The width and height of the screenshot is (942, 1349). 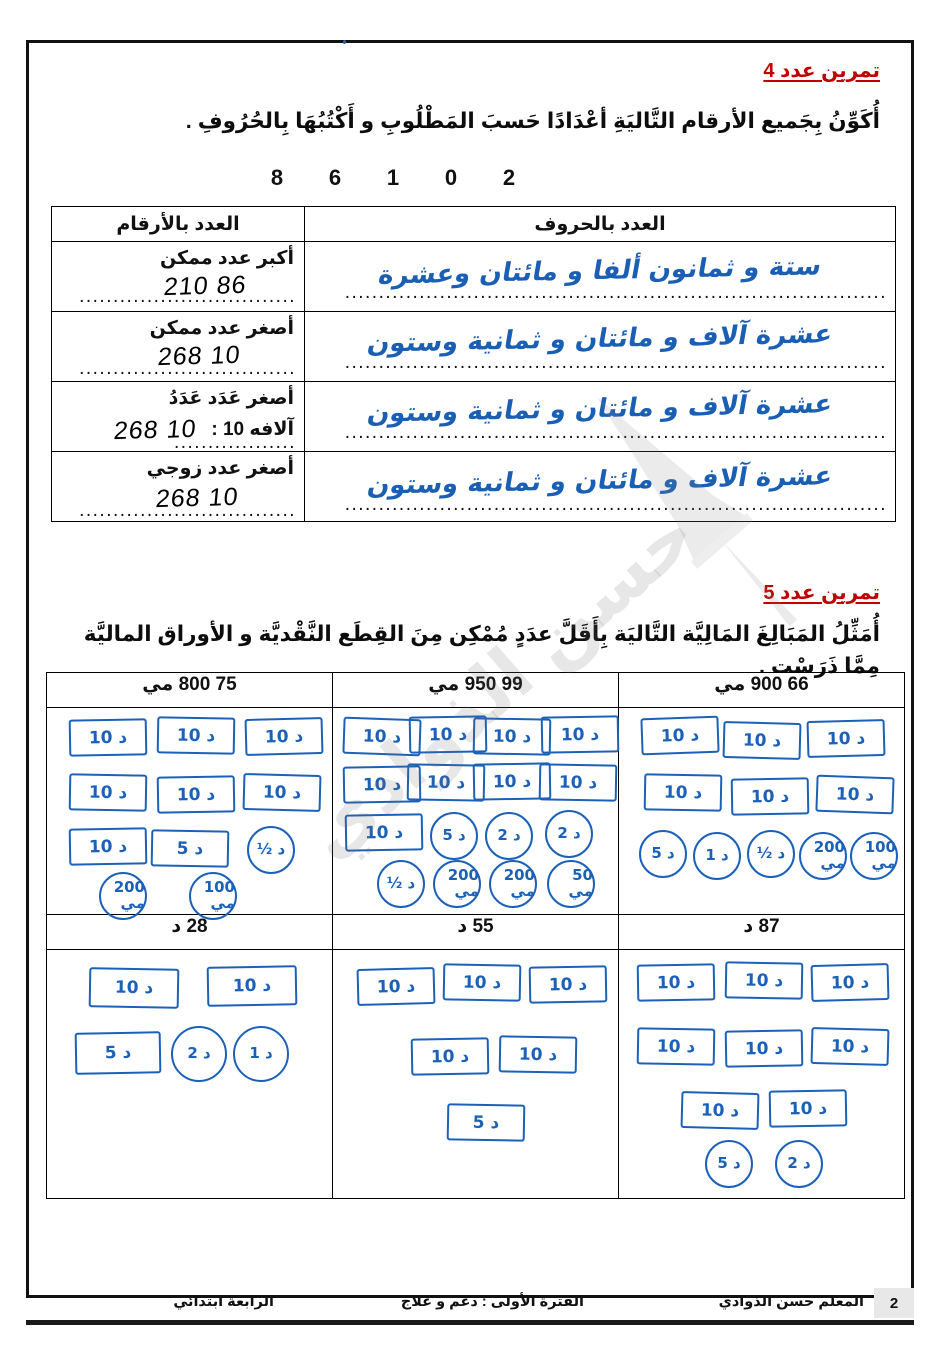 What do you see at coordinates (221, 328) in the screenshot?
I see `row-label-smallest-number: أصغر عدد ممكن` at bounding box center [221, 328].